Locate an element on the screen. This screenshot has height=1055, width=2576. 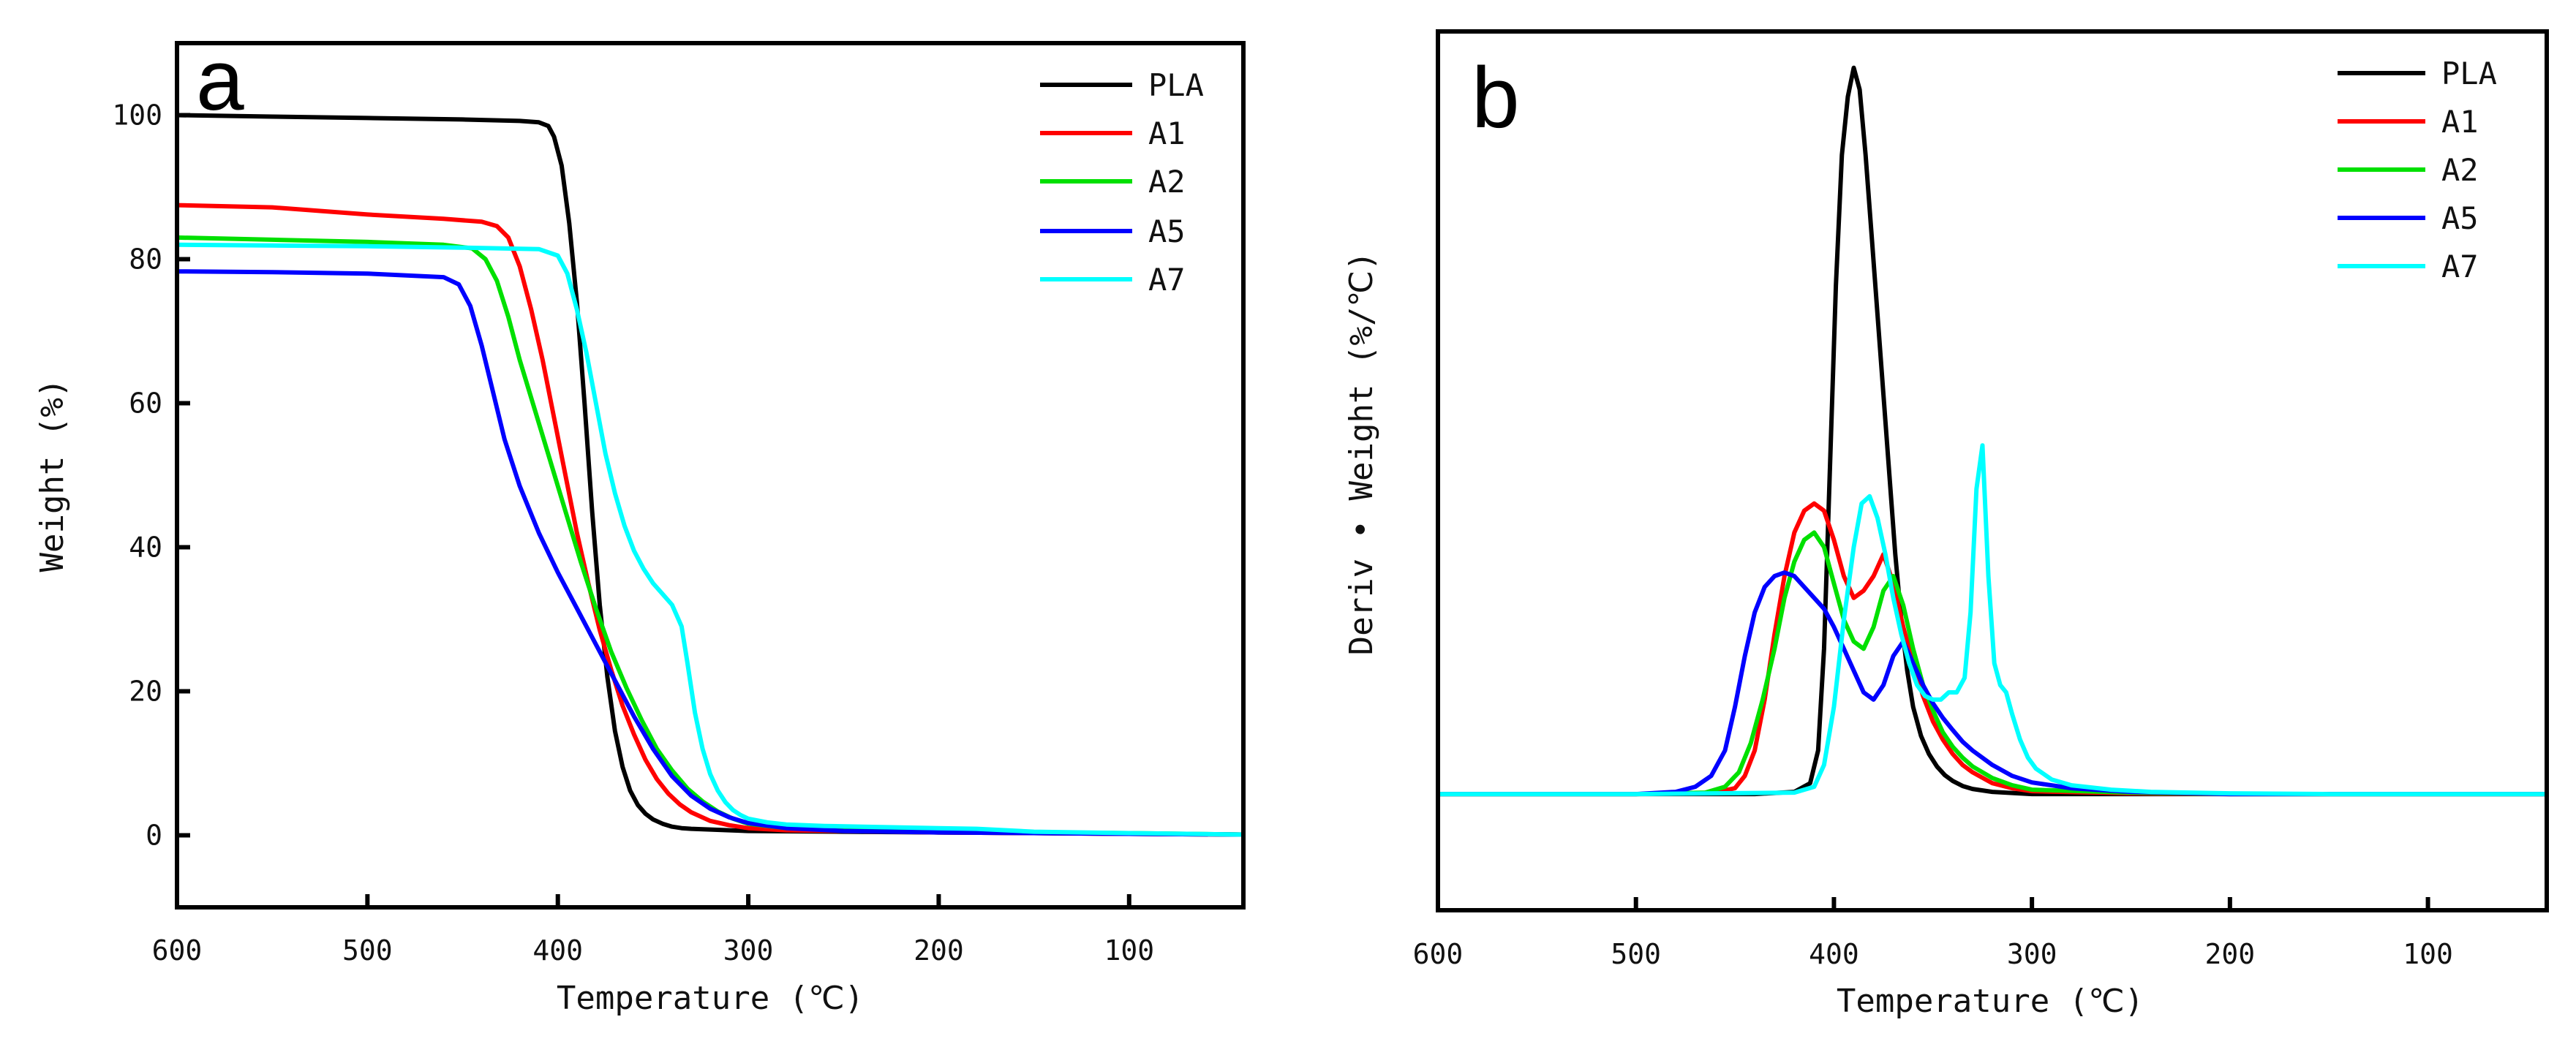
panel-a-x-tick-label-500: 500 is located at coordinates (367, 950).